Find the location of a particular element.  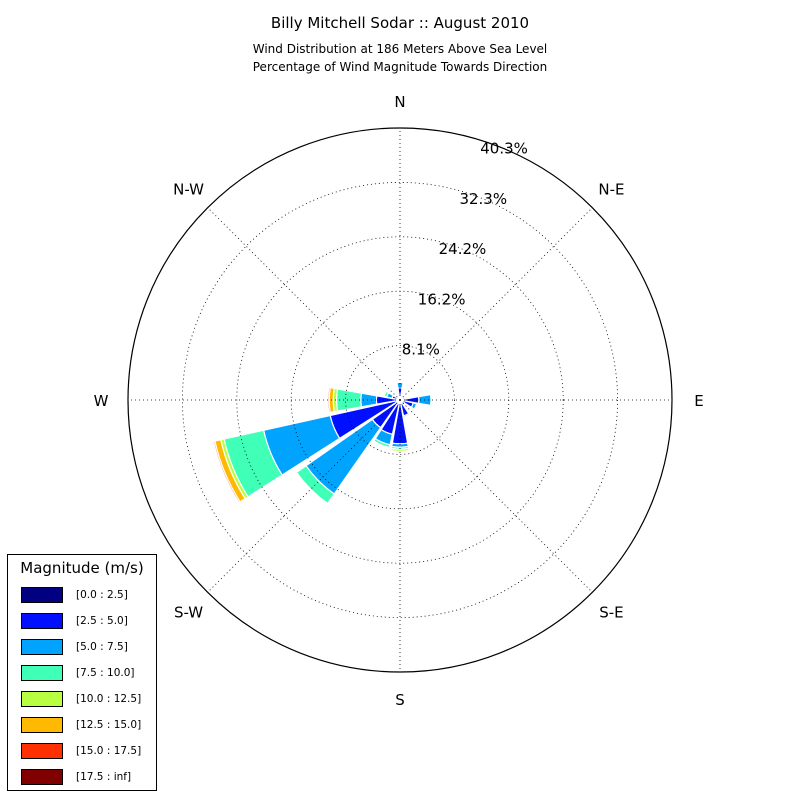

radial-tick-labels: 8.1% 16.2% 24.2% 32.3% 40.3% is located at coordinates (465, 249).